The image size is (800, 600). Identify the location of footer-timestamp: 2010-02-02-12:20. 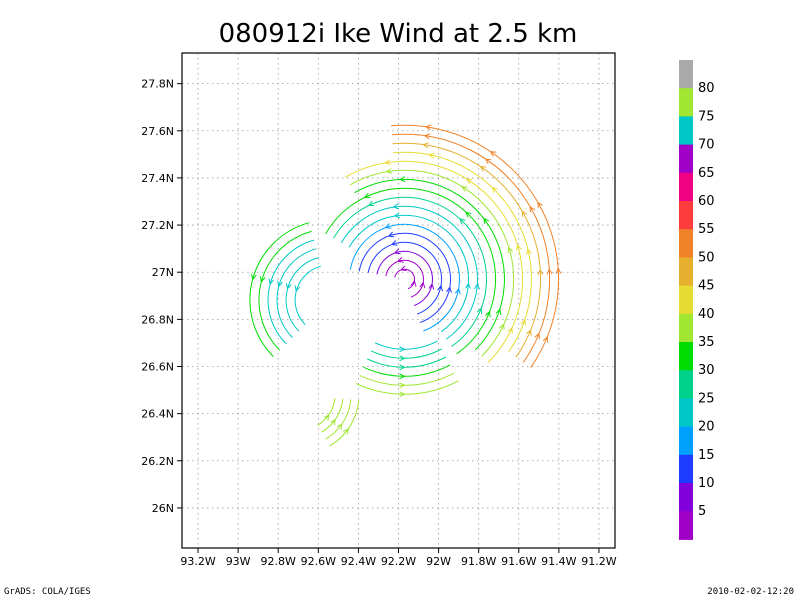
(750, 592).